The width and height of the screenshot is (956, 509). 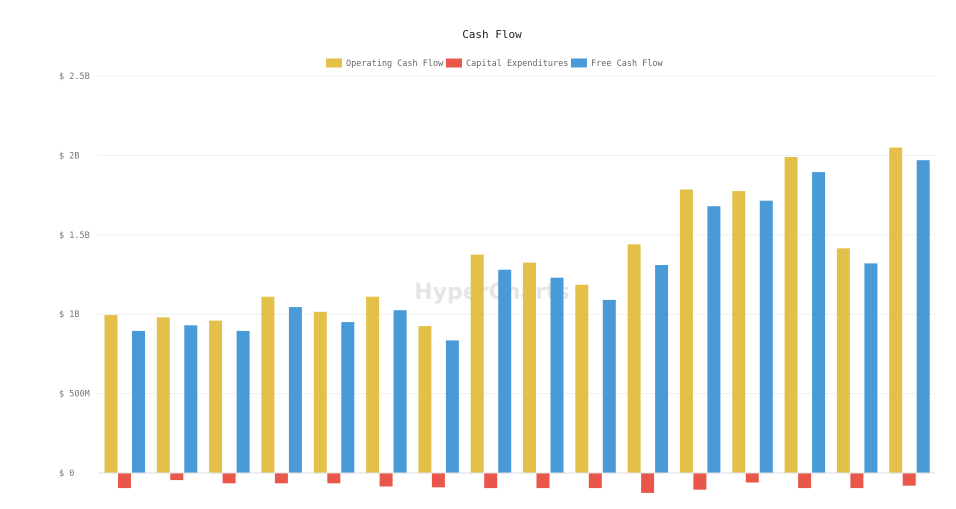 I want to click on y-axis: $ 0 $ 500M $ 1B $ 1.5B $ 2B $ 2.5B, so click(x=74, y=275).